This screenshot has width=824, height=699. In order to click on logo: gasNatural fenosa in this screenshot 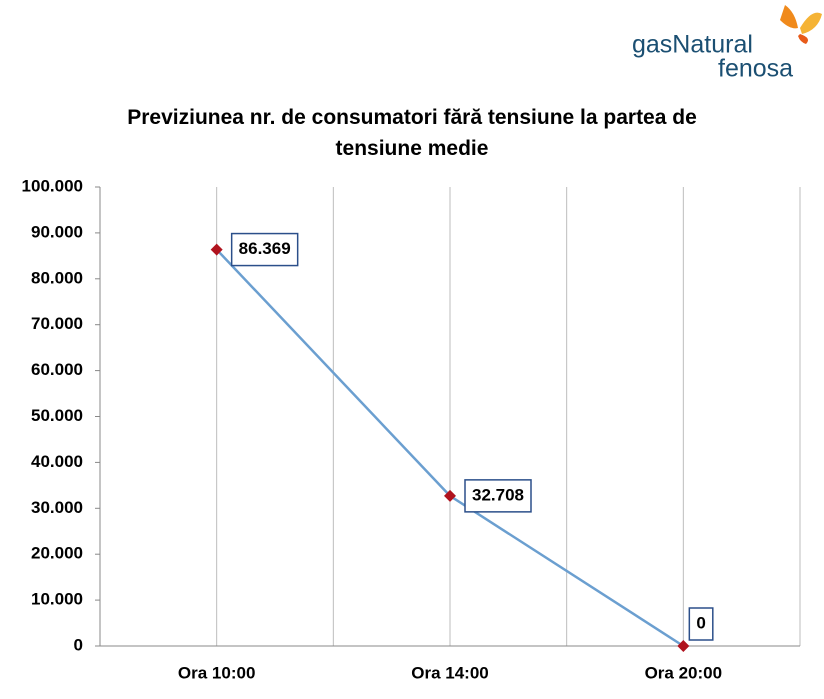, I will do `click(727, 44)`.